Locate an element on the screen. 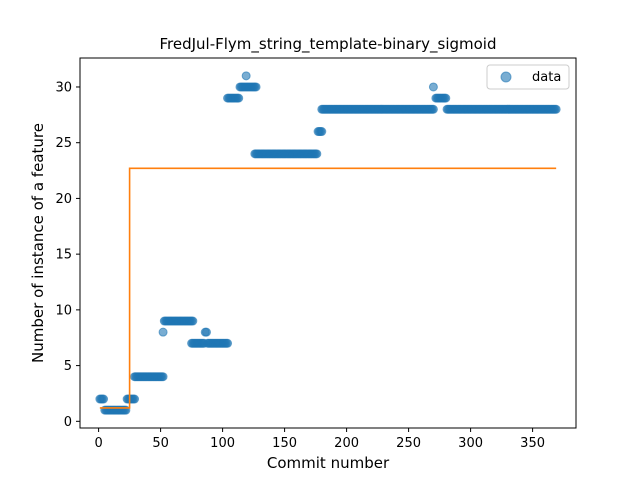 Image resolution: width=640 pixels, height=480 pixels. x-tick-label: 150 is located at coordinates (284, 443).